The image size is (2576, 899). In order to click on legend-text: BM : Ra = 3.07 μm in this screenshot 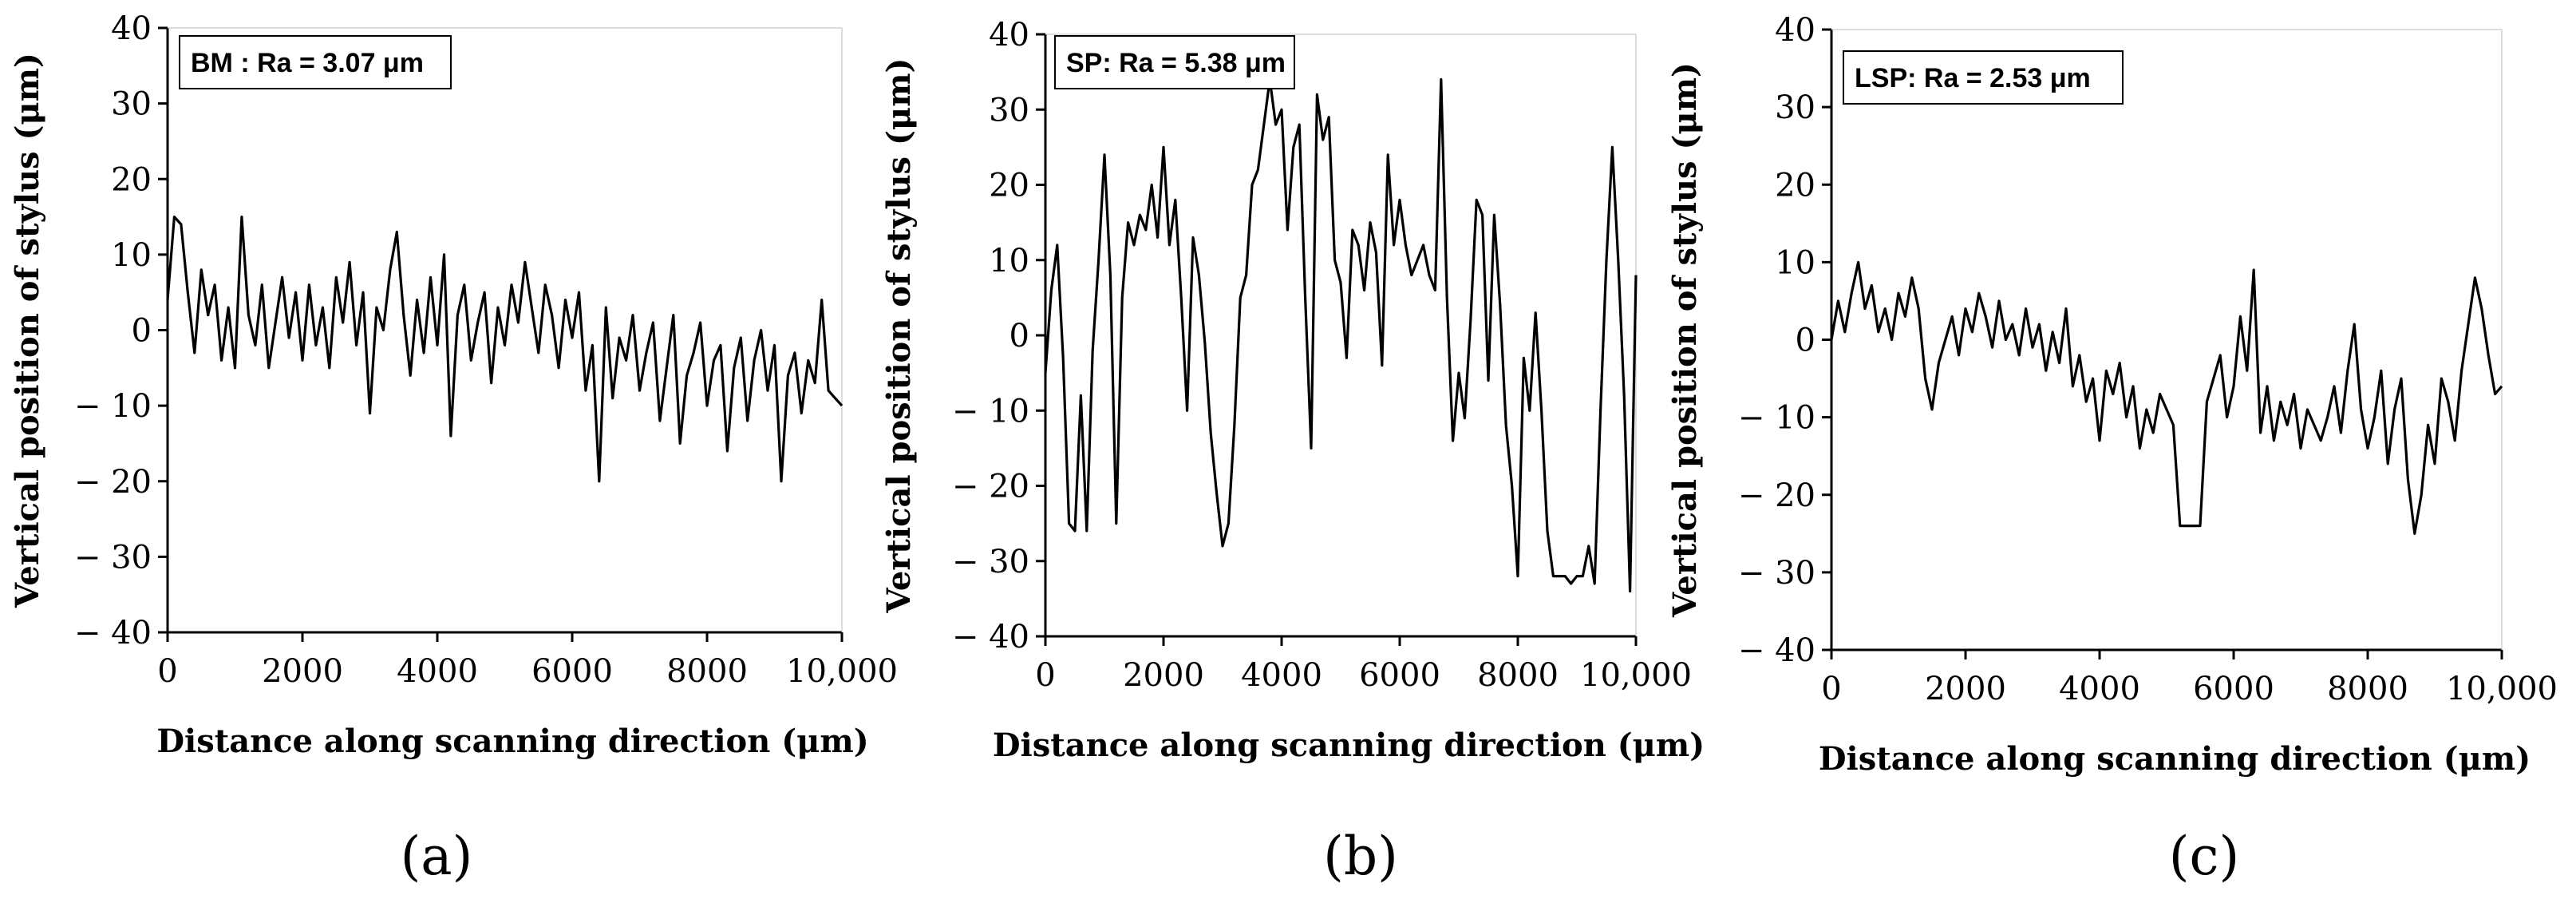, I will do `click(307, 63)`.